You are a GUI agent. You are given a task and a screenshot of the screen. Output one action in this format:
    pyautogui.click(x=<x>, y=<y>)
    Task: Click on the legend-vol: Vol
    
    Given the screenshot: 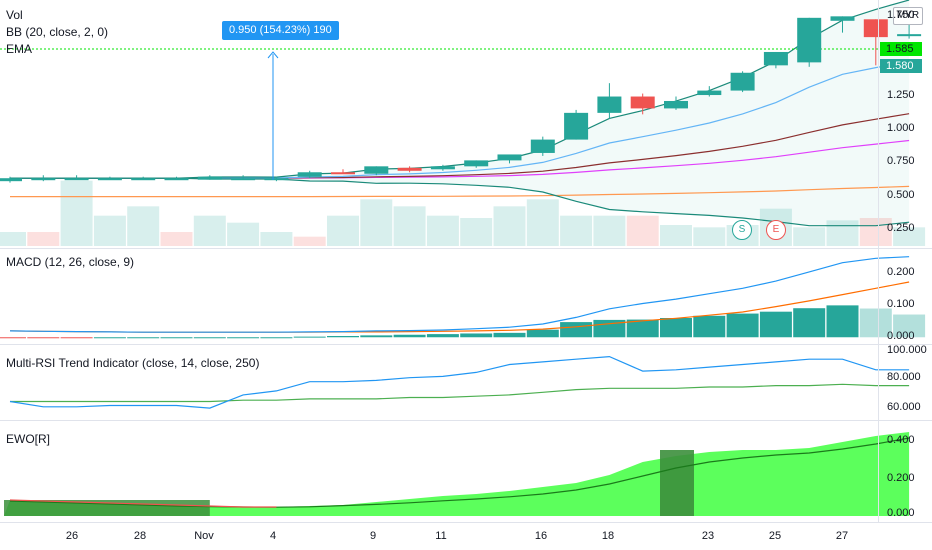 What is the action you would take?
    pyautogui.click(x=14, y=15)
    